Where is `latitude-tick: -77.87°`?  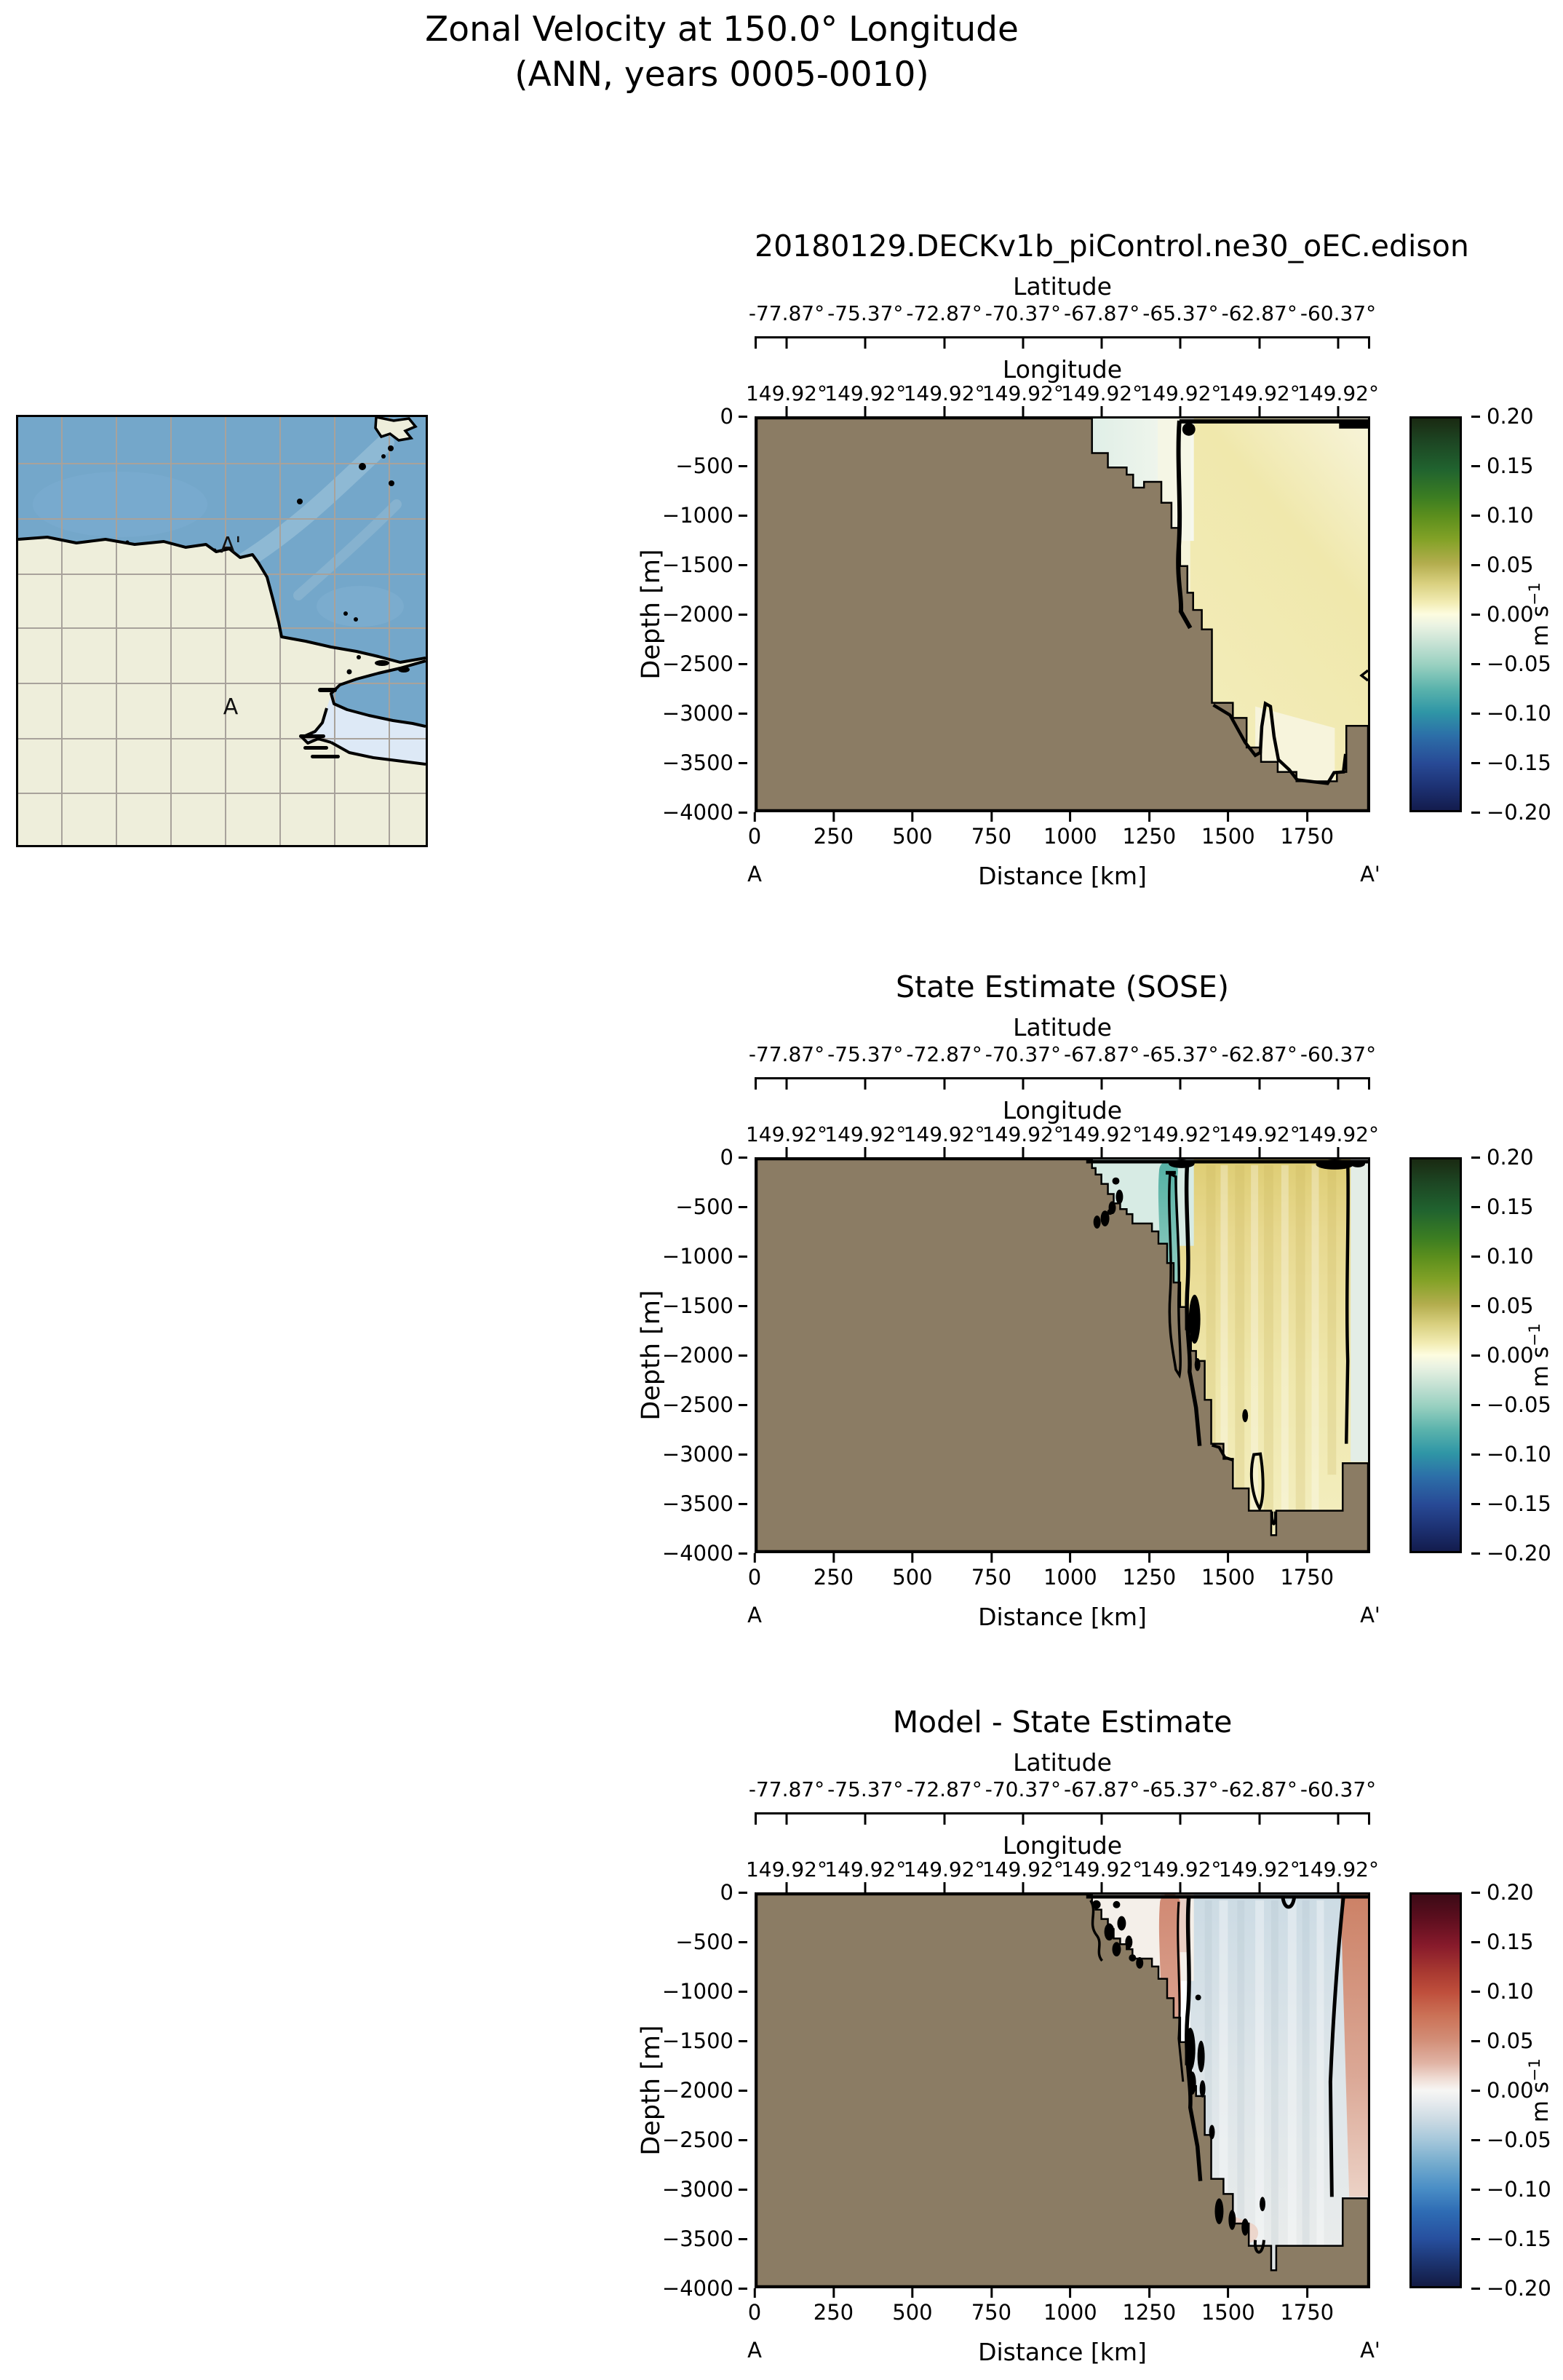 latitude-tick: -77.87° is located at coordinates (786, 1054).